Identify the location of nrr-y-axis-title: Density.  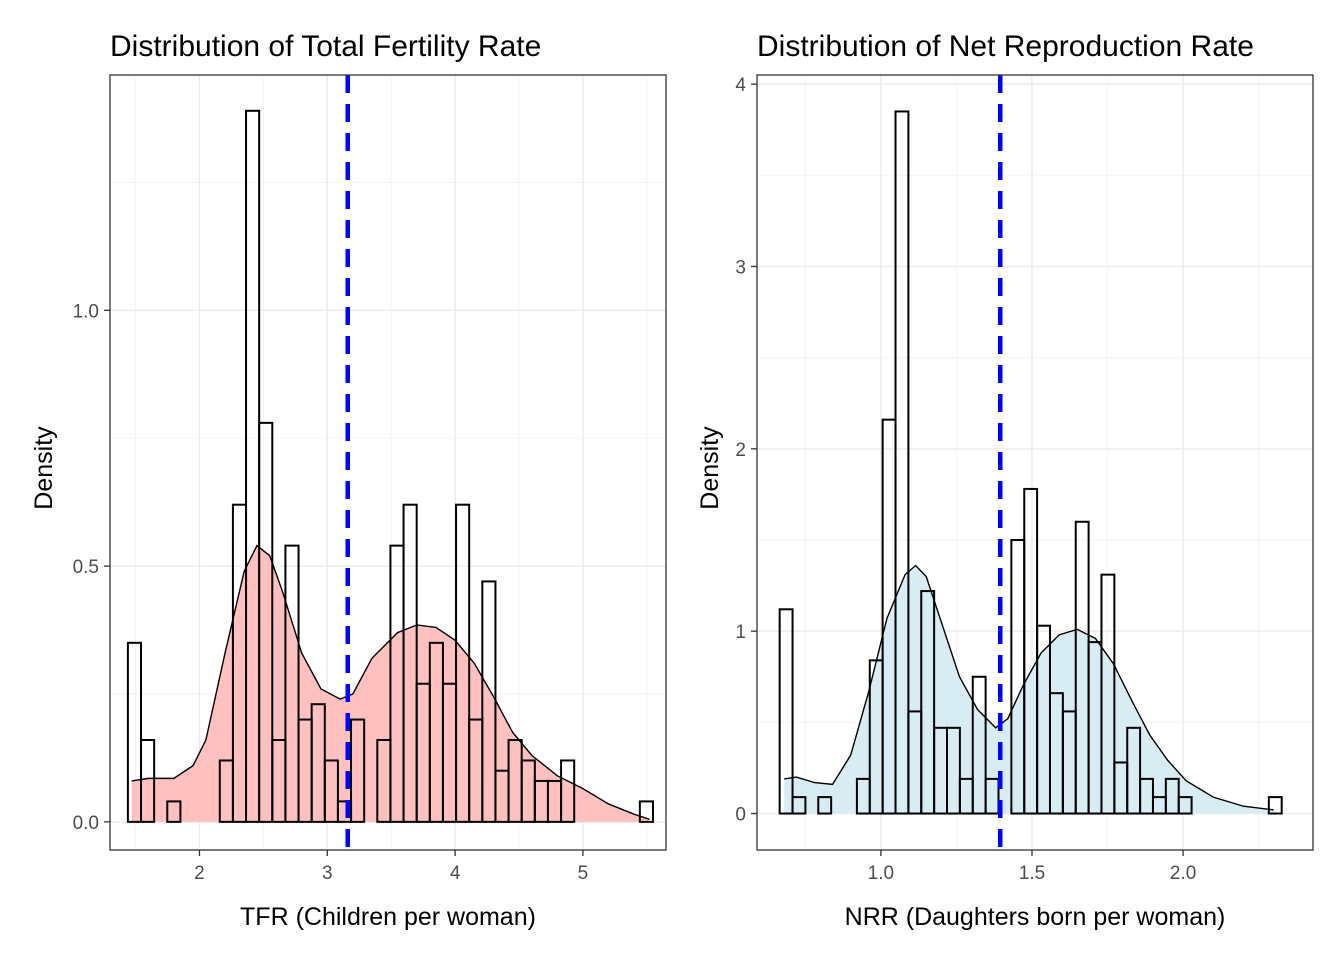
(710, 468).